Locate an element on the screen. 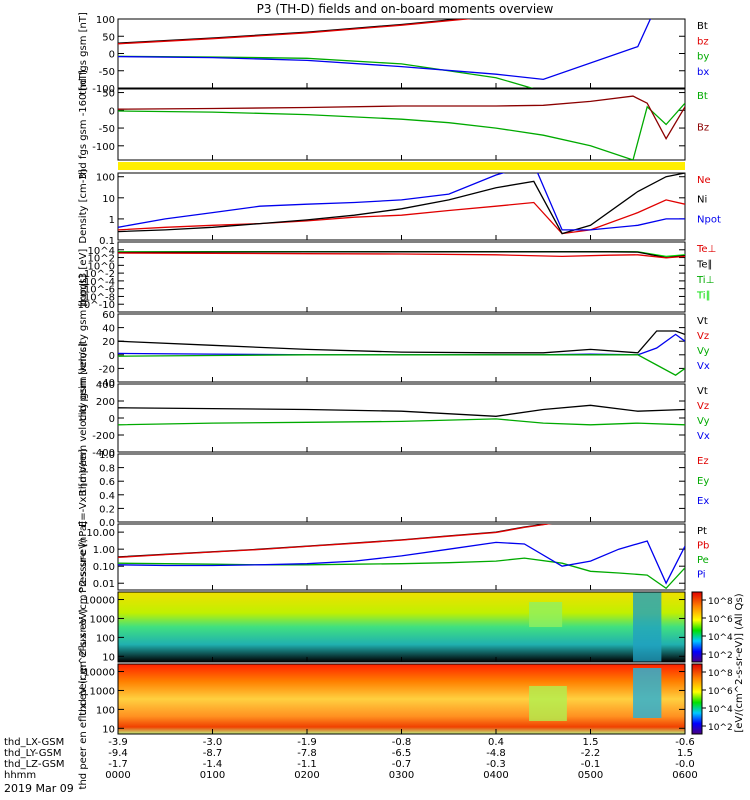 This screenshot has width=750, height=800. ephemeris-value: -0.0 is located at coordinates (685, 764).